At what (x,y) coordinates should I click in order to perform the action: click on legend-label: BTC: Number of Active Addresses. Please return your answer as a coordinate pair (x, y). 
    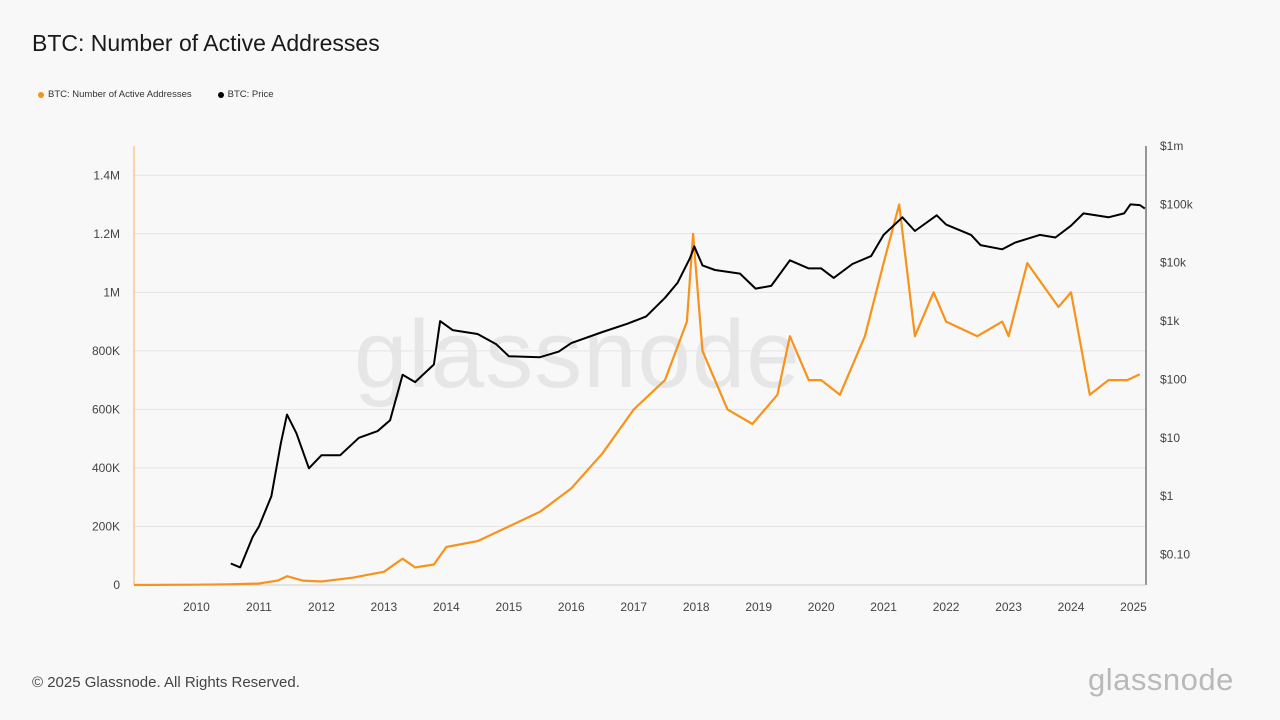
    Looking at the image, I should click on (120, 94).